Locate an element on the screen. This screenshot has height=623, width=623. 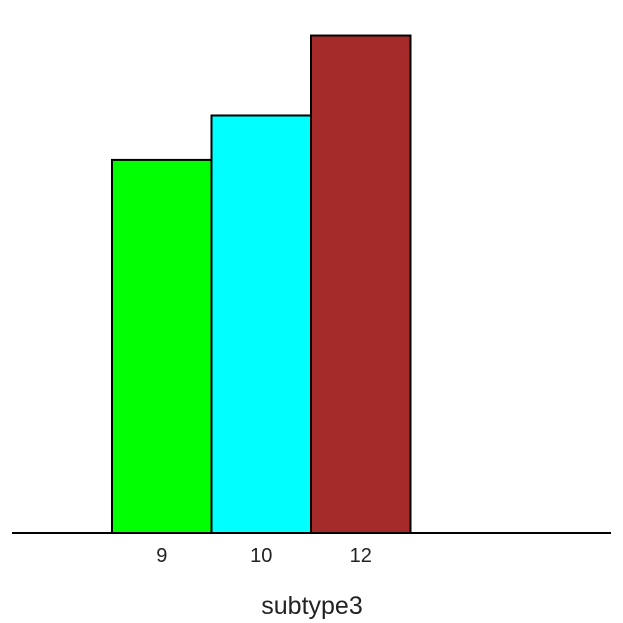
x-axis-title: subtype3 is located at coordinates (311, 606).